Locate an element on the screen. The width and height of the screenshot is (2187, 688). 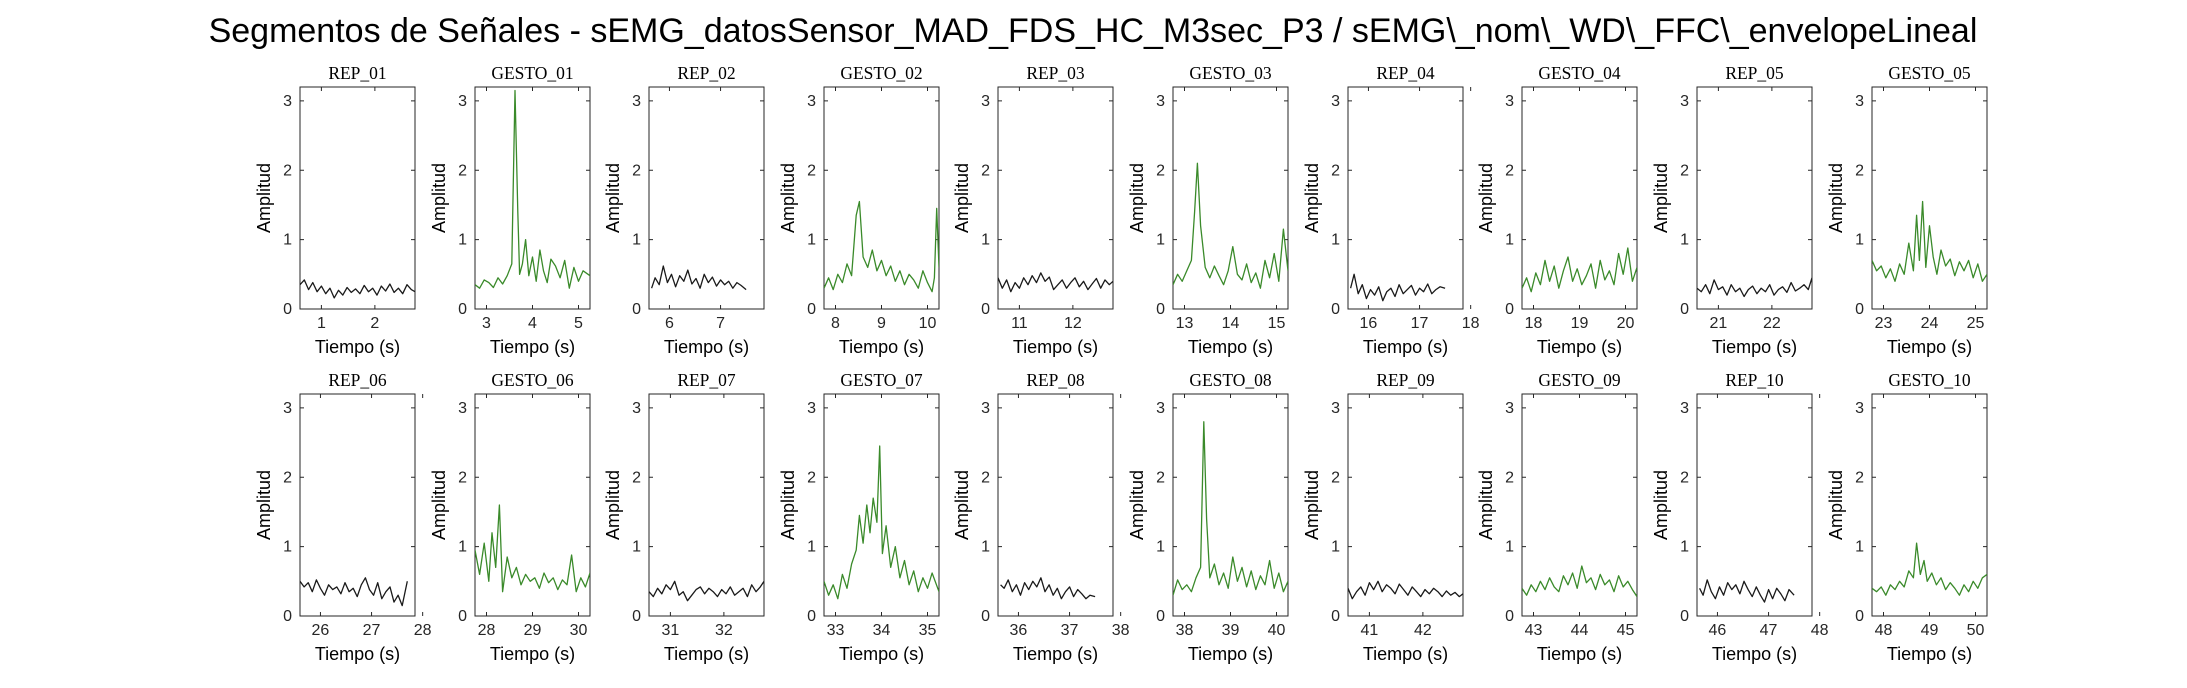
x-tick-label: 28 is located at coordinates (487, 630).